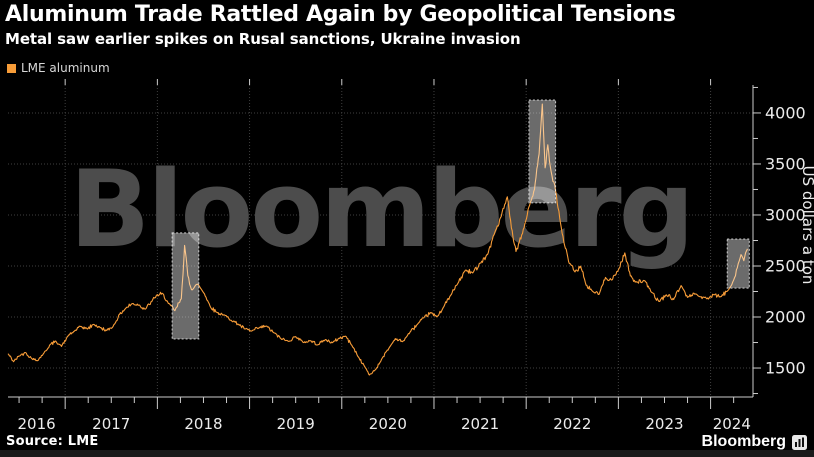 The width and height of the screenshot is (814, 457). I want to click on y-tick-label-3500: 3500, so click(785, 163).